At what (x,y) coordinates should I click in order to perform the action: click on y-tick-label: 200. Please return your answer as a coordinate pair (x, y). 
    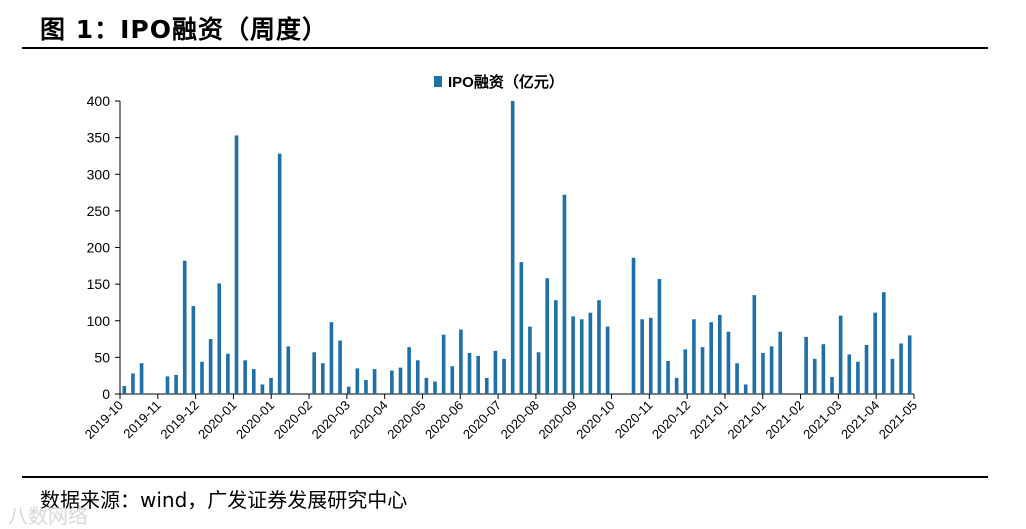
    Looking at the image, I should click on (99, 248).